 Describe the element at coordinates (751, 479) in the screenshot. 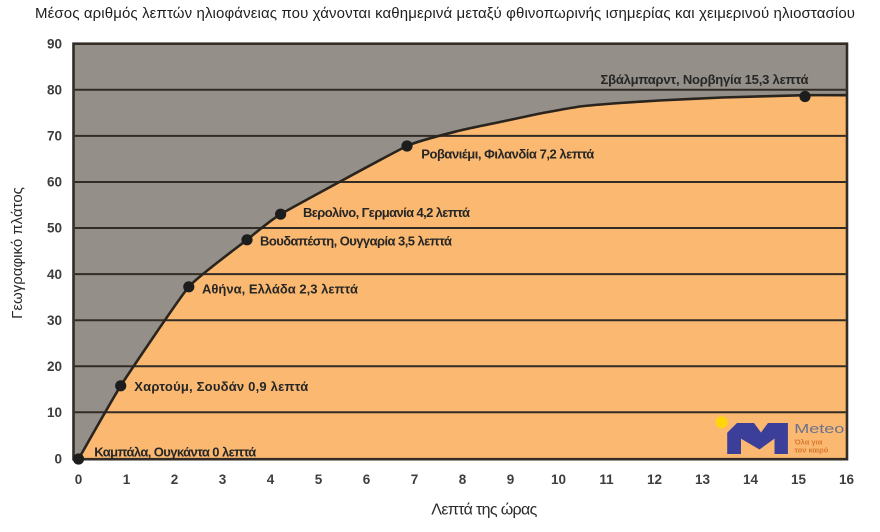

I see `svg-text: 14` at that location.